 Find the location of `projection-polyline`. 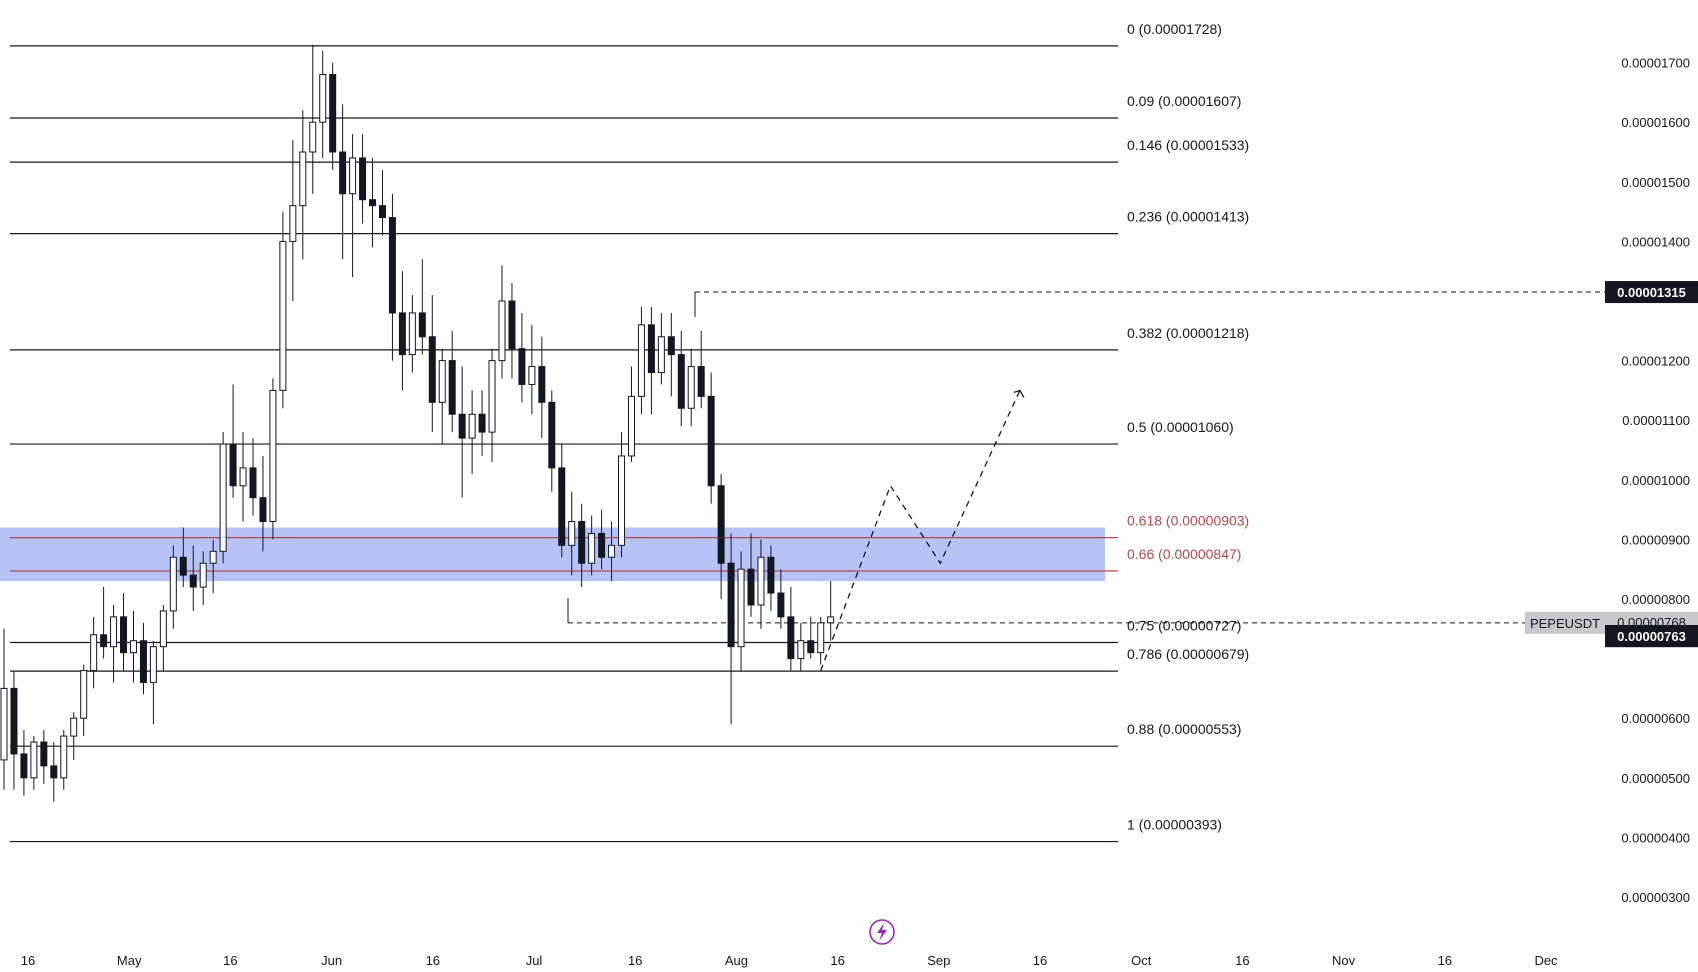

projection-polyline is located at coordinates (920, 530).